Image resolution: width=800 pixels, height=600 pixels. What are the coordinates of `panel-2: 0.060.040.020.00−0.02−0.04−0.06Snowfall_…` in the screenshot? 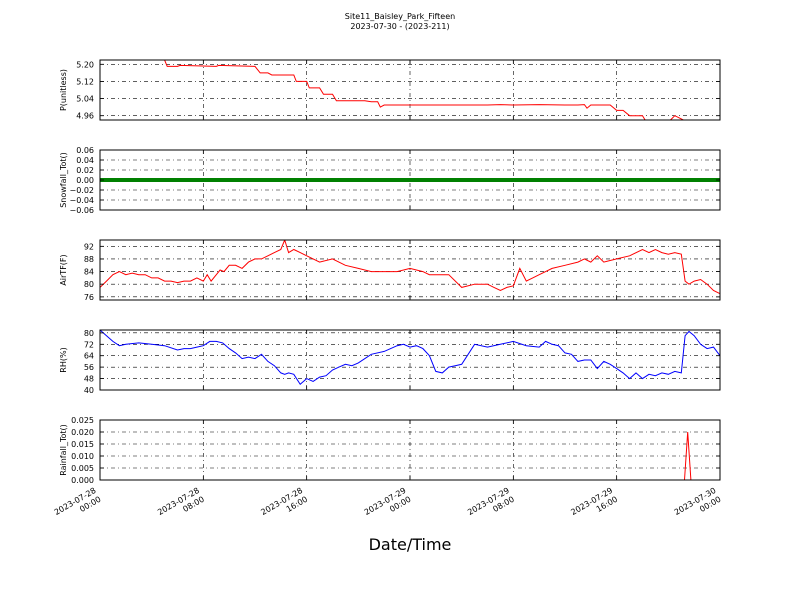 It's located at (390, 180).